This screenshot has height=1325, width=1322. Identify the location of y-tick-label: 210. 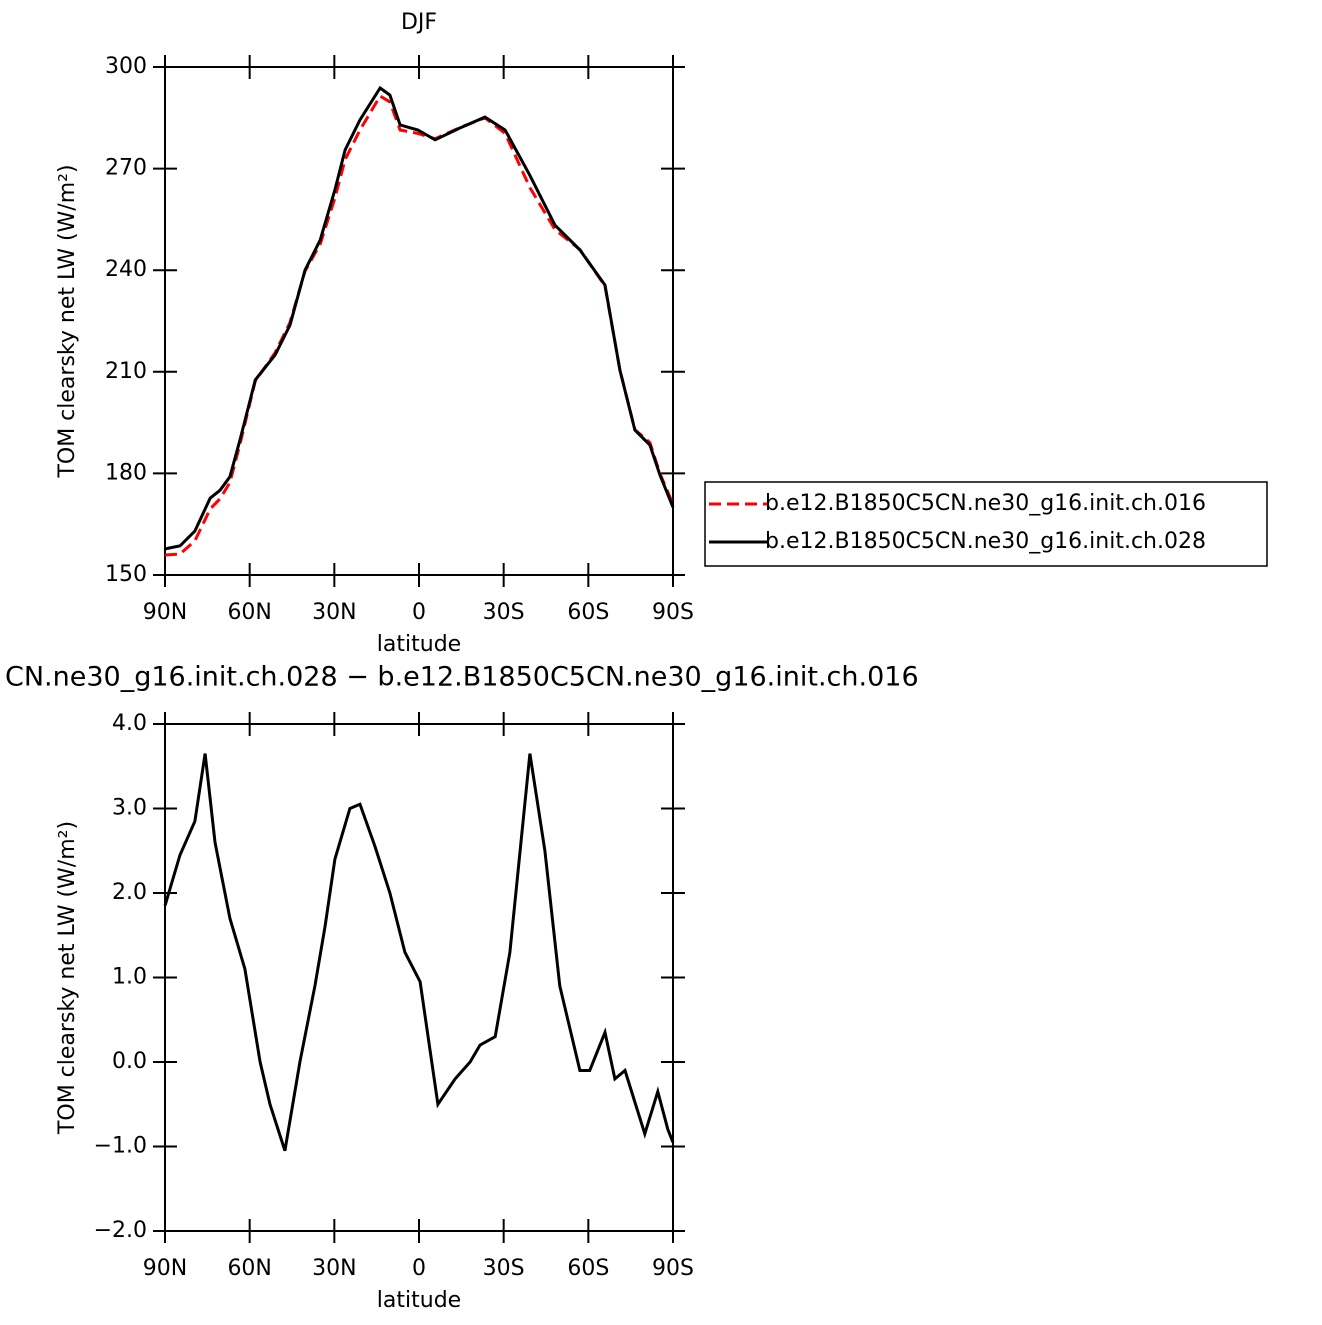
(126, 371).